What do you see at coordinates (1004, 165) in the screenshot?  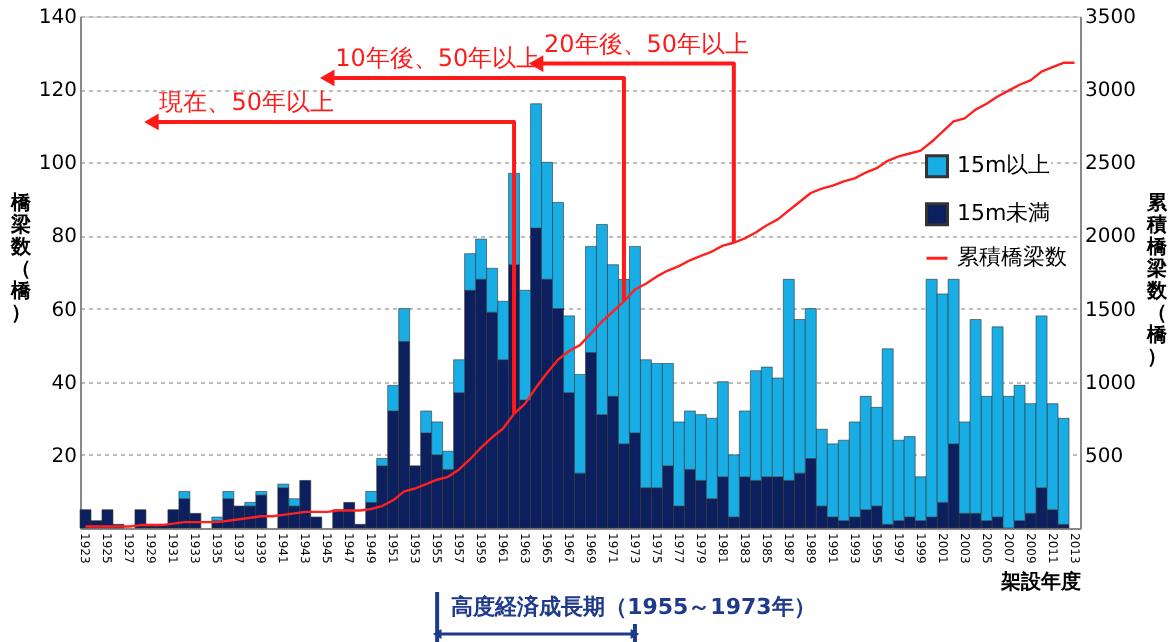 I see `legend-label: 15m以上` at bounding box center [1004, 165].